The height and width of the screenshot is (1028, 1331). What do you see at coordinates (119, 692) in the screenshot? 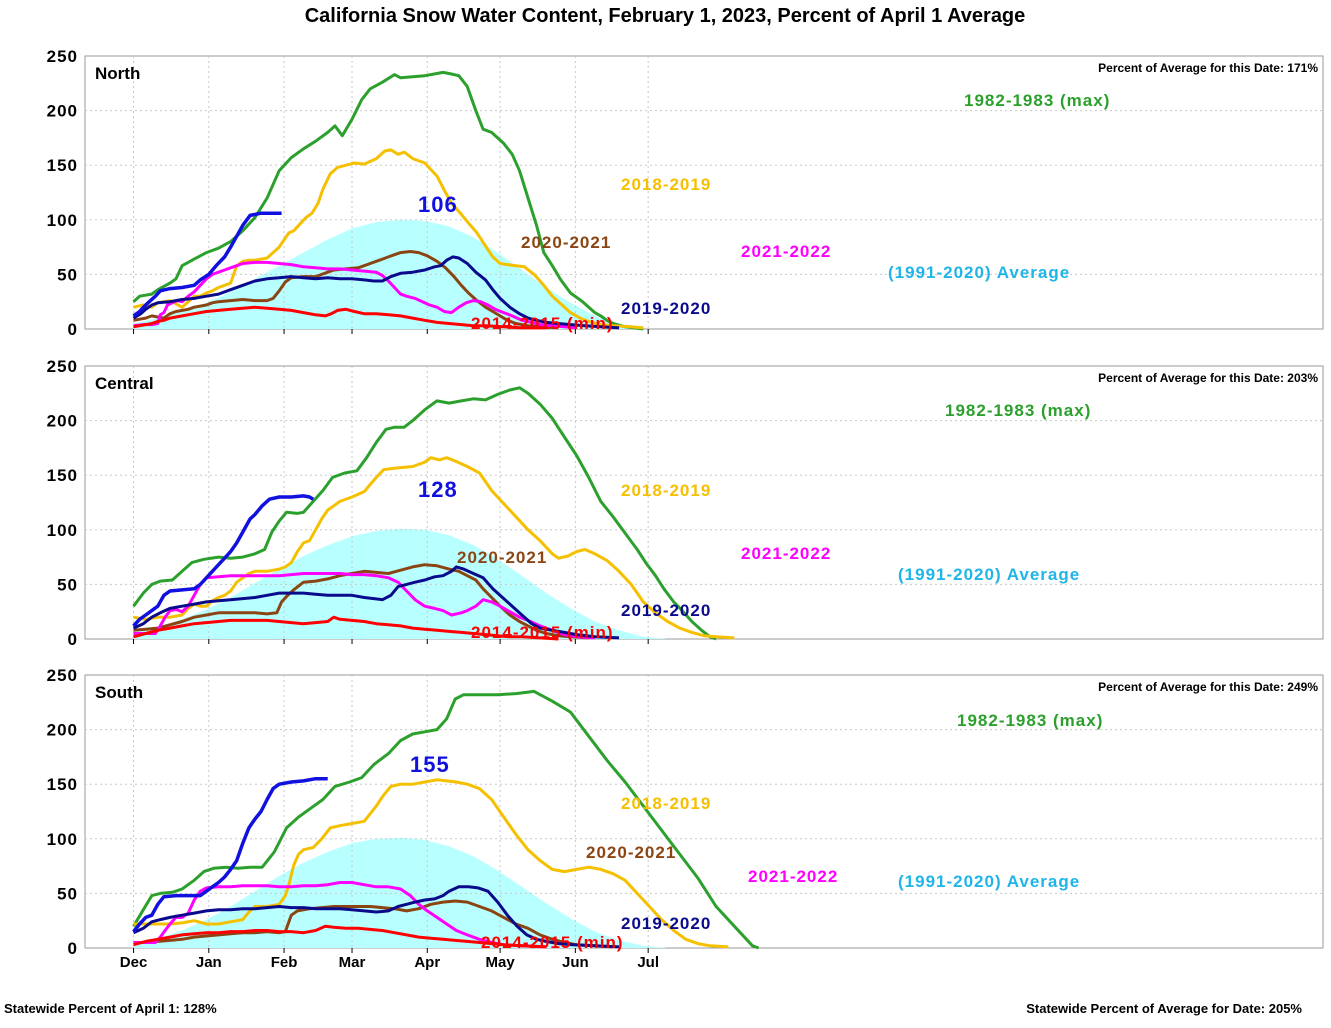
I see `region-label: South` at bounding box center [119, 692].